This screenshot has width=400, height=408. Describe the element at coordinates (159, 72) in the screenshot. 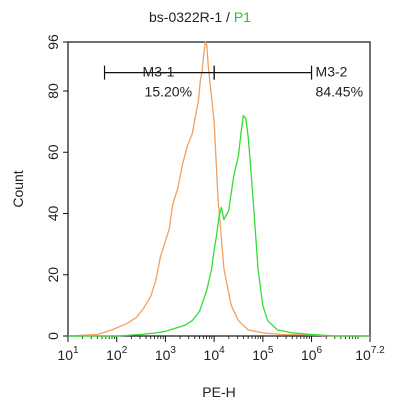

I see `gate-1-label: M3-1` at that location.